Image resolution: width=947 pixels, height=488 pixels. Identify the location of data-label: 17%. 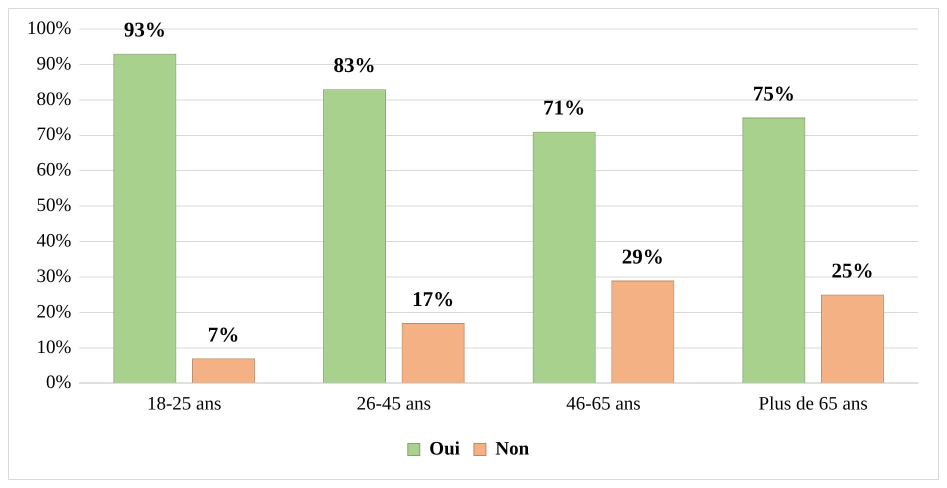
(433, 298).